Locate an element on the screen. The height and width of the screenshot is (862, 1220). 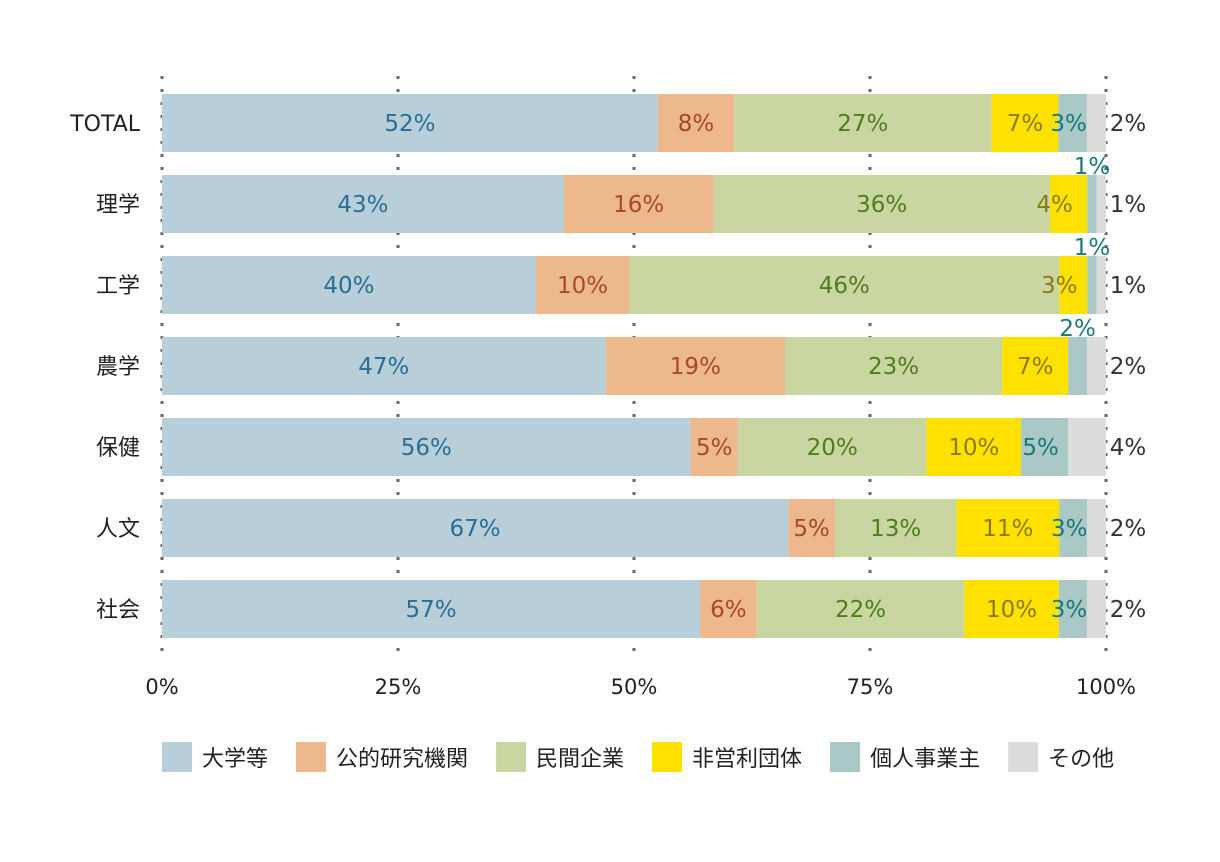
data-label: 56% is located at coordinates (426, 448).